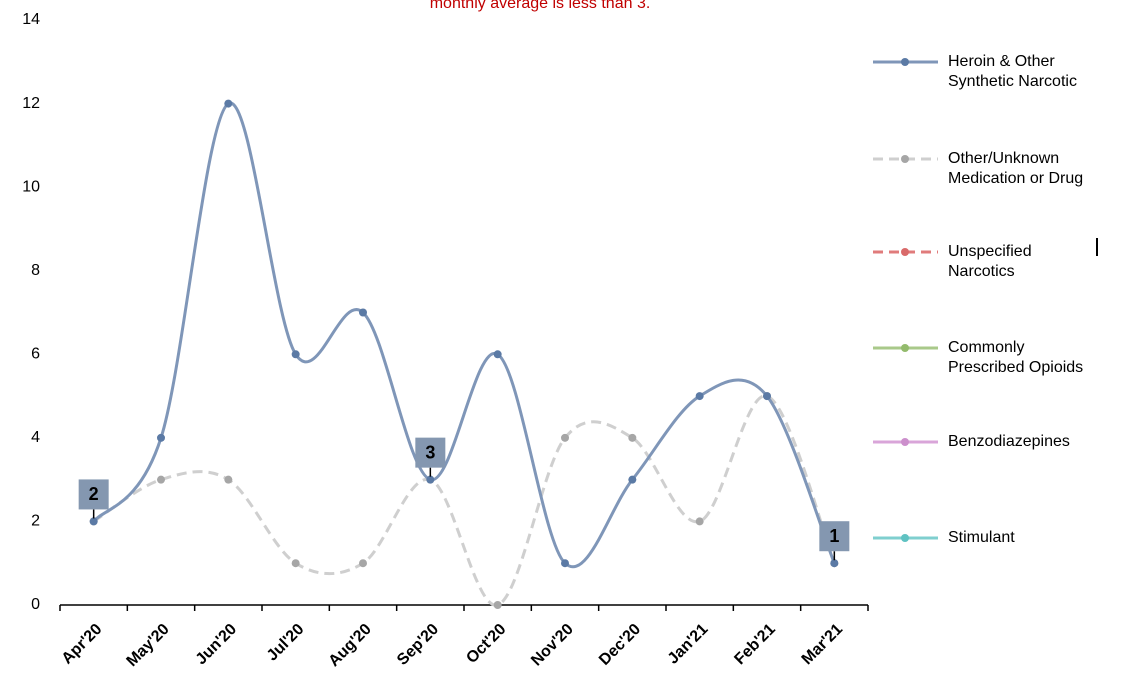  Describe the element at coordinates (35, 604) in the screenshot. I see `y-tick-label: 0` at that location.